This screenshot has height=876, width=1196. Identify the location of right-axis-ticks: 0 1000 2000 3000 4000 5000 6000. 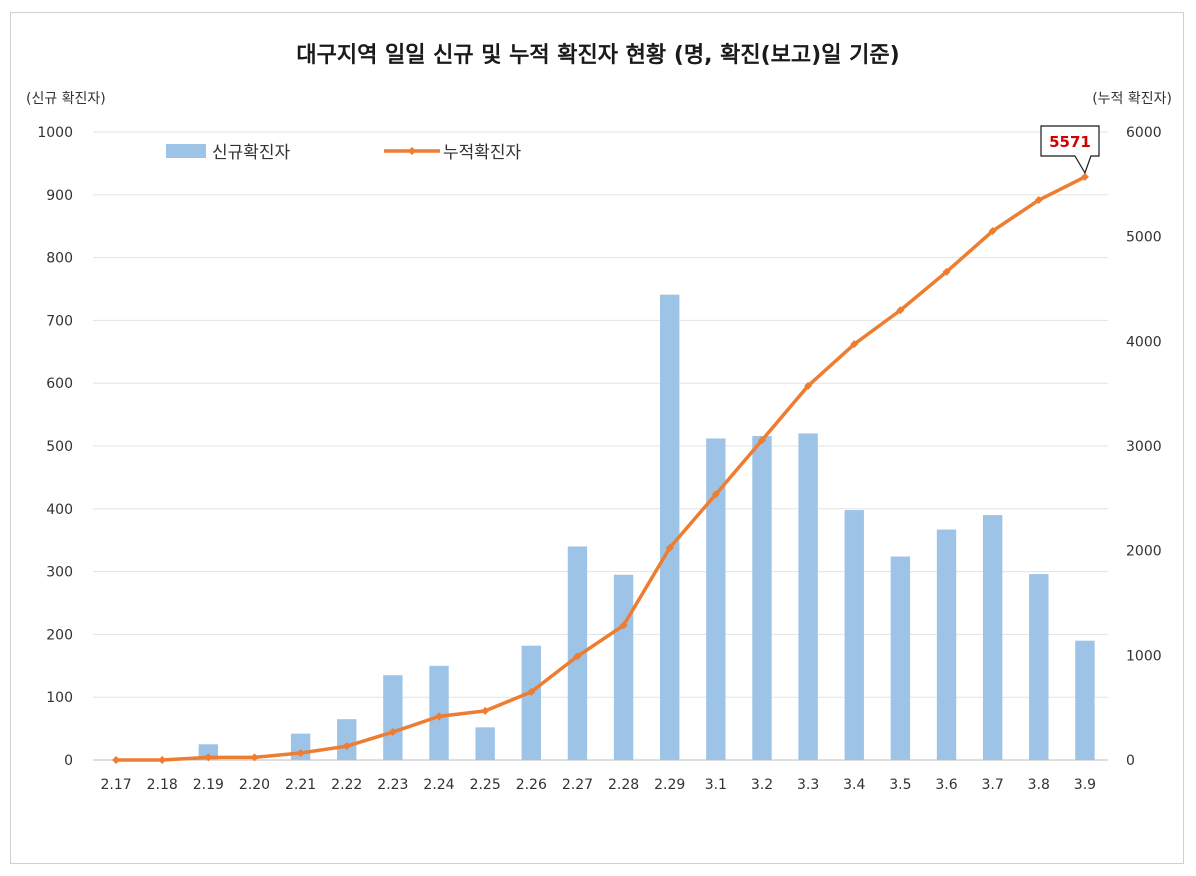
(1144, 447).